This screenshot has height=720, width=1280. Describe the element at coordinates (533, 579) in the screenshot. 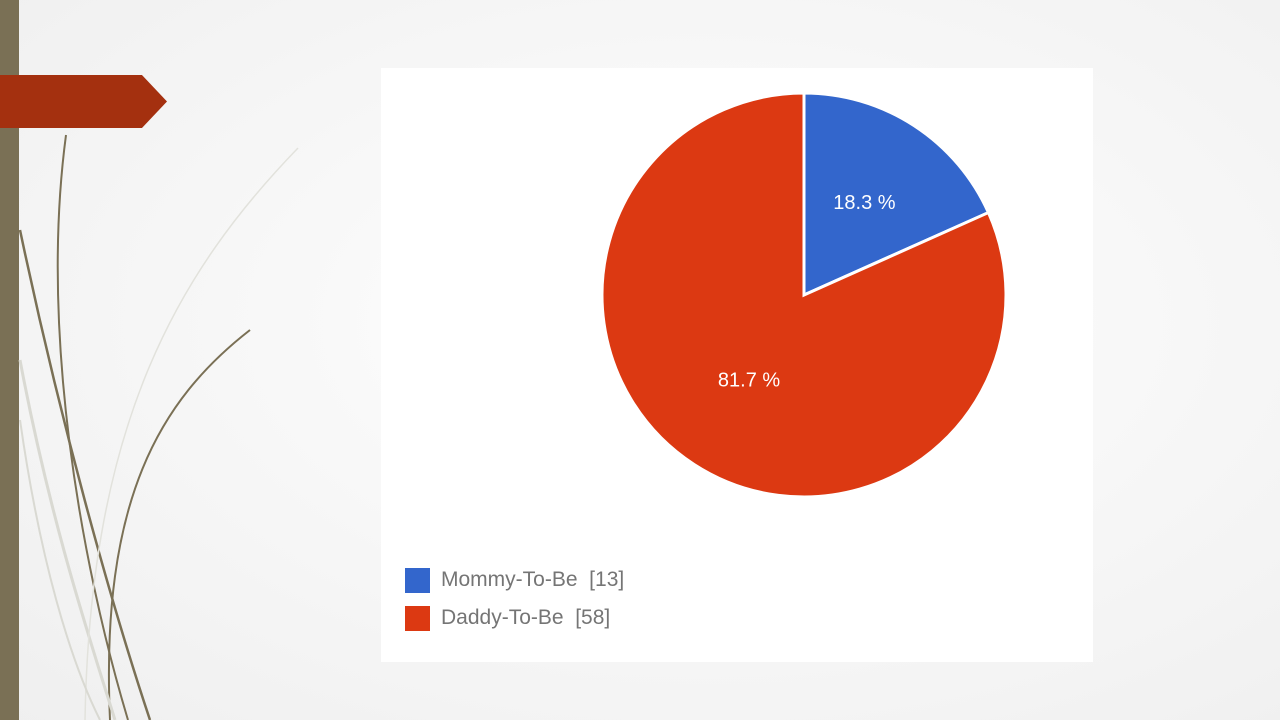

I see `legend-label-mommy: Mommy-To-Be [13]` at that location.